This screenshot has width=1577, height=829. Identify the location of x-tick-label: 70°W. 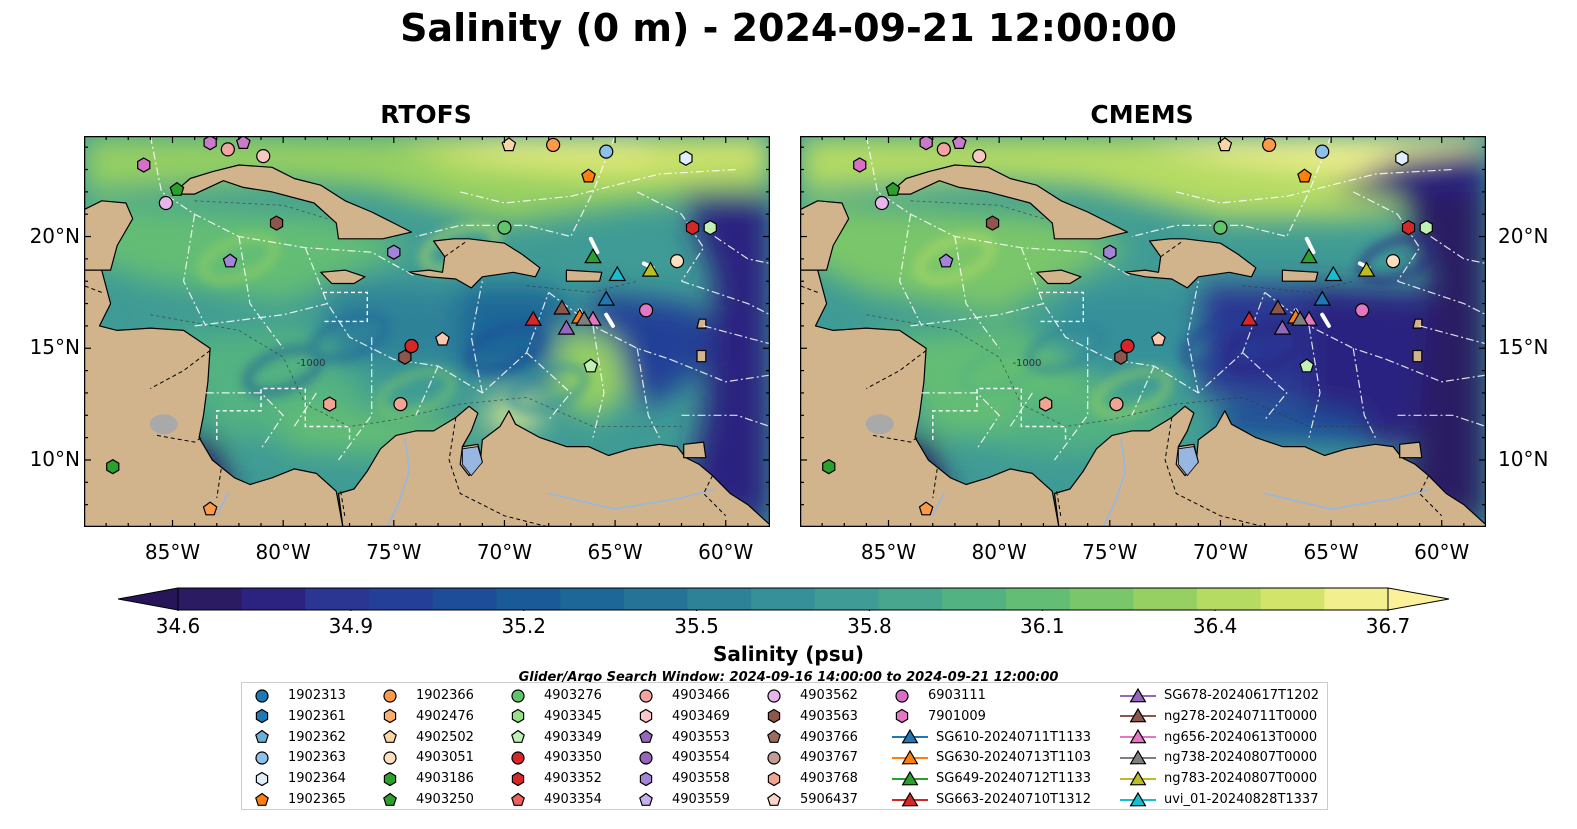
(504, 552).